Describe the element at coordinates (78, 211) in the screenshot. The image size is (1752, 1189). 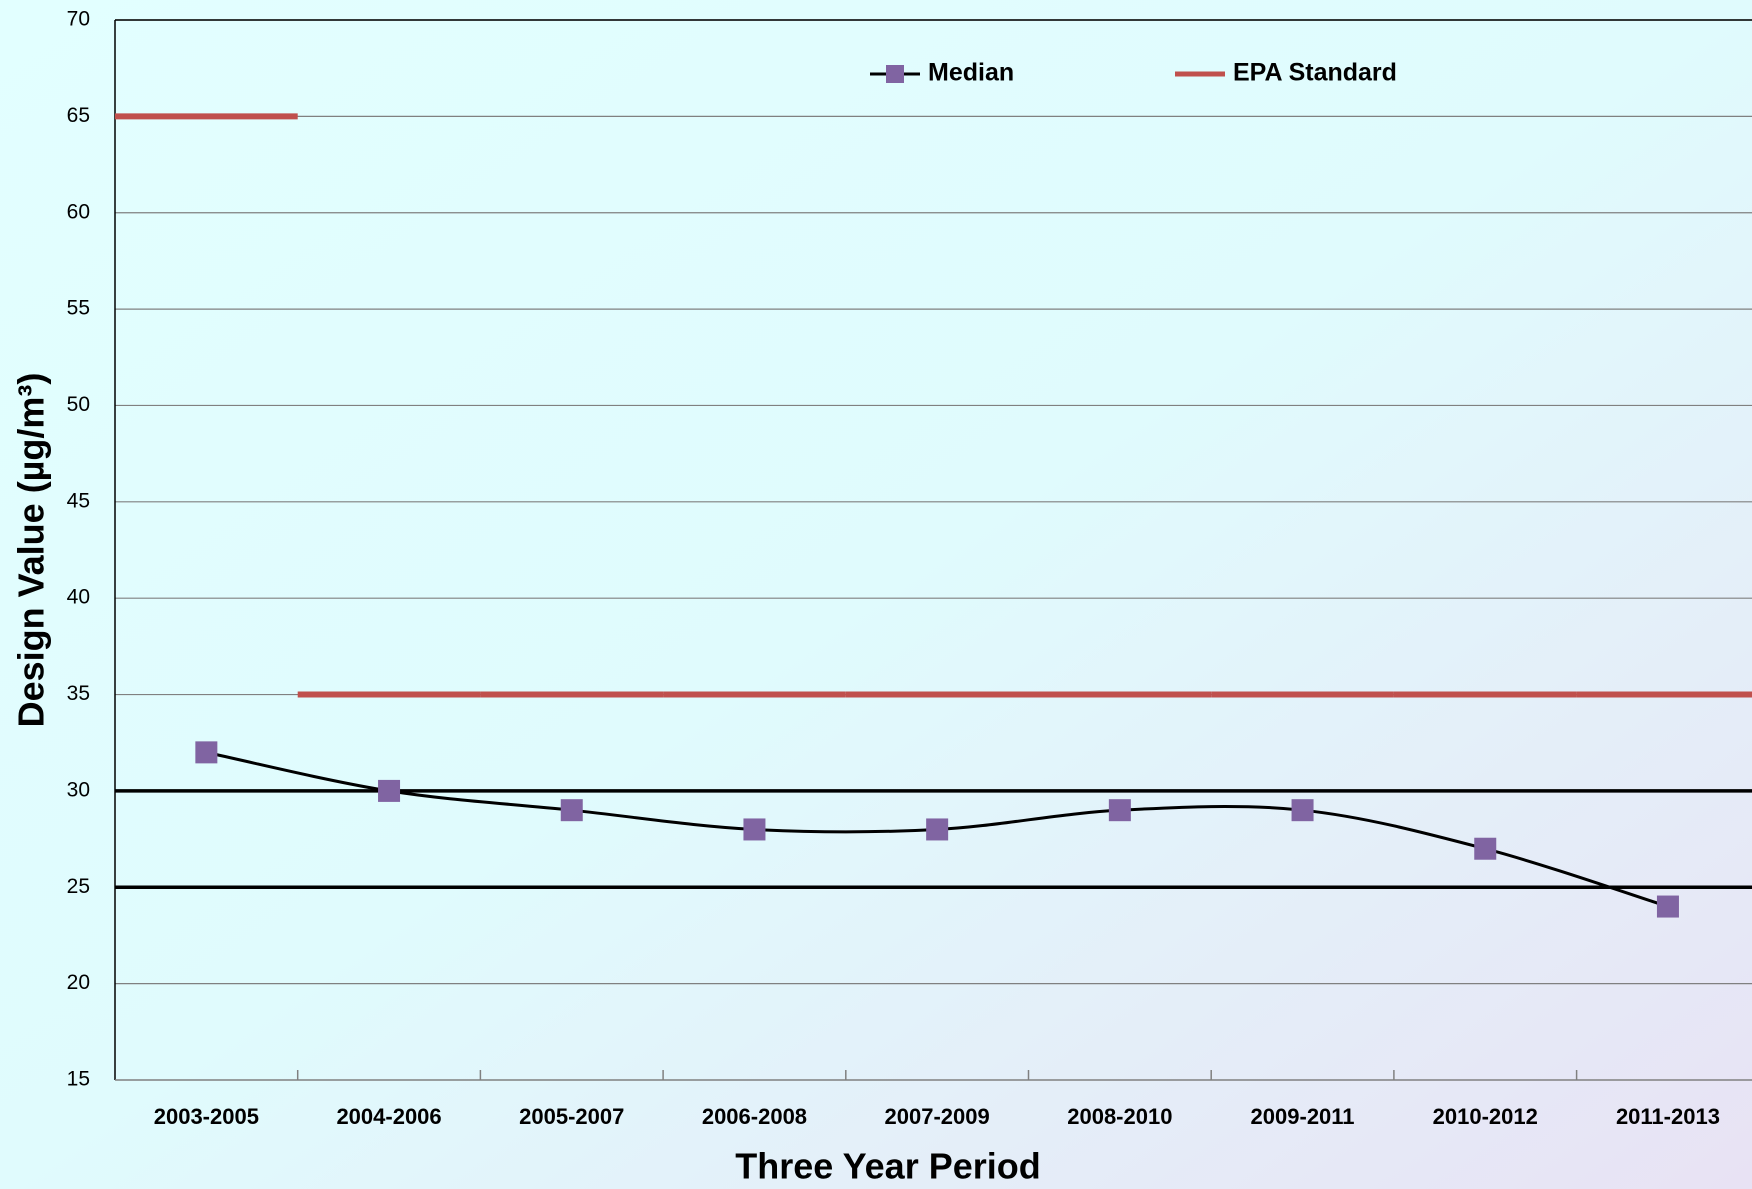
I see `y-tick-label: 60` at that location.